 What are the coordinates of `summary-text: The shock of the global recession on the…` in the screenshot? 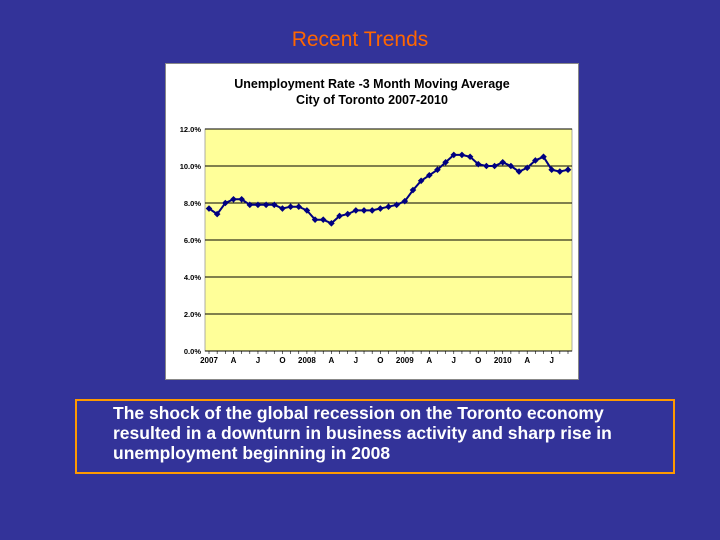 It's located at (362, 433).